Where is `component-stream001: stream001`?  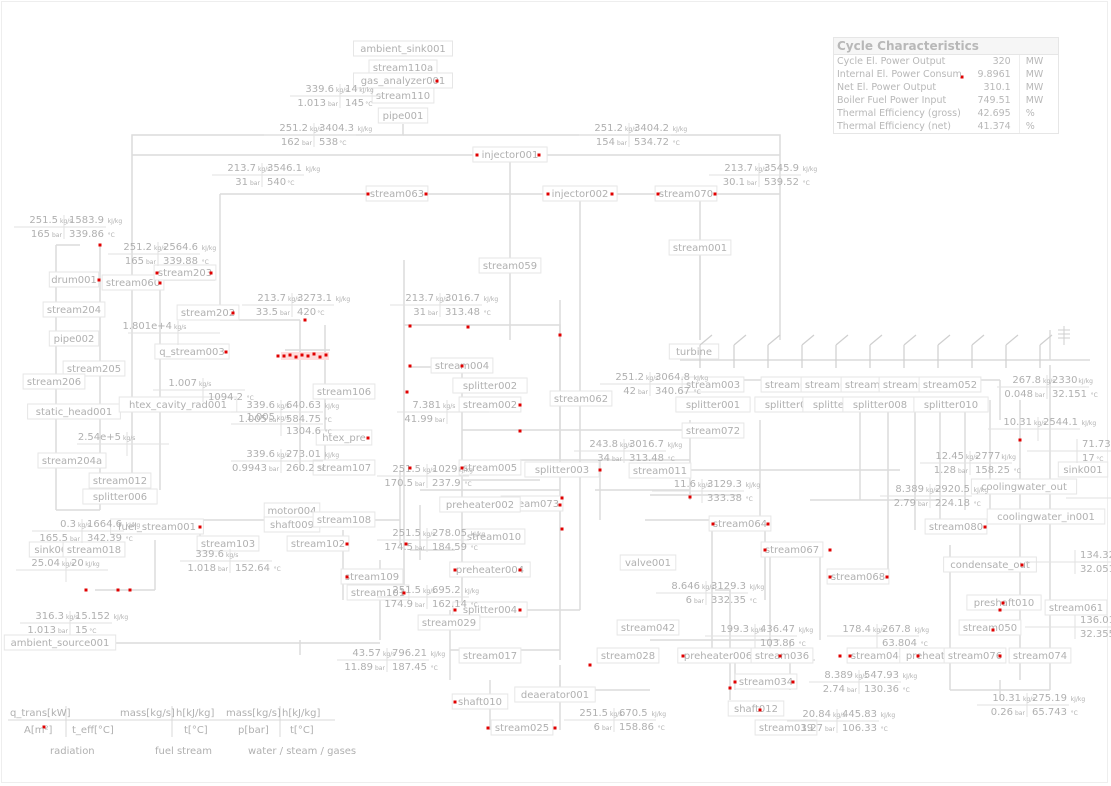 component-stream001: stream001 is located at coordinates (700, 247).